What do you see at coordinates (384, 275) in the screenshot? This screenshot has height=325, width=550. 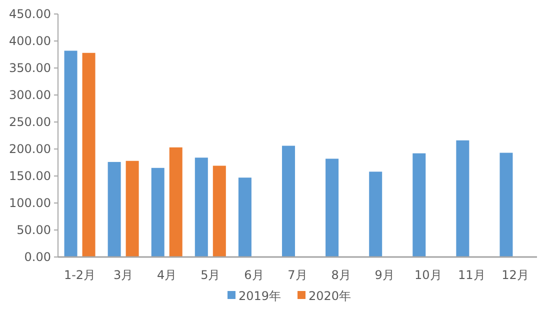 I see `x-tick-label: 9月` at bounding box center [384, 275].